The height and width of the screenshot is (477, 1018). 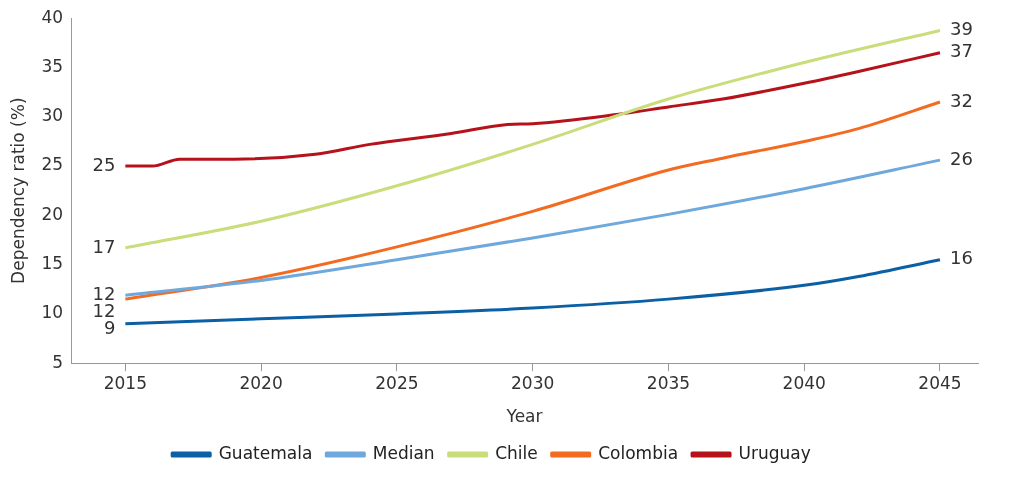 What do you see at coordinates (397, 382) in the screenshot?
I see `x-tick-label: 2025` at bounding box center [397, 382].